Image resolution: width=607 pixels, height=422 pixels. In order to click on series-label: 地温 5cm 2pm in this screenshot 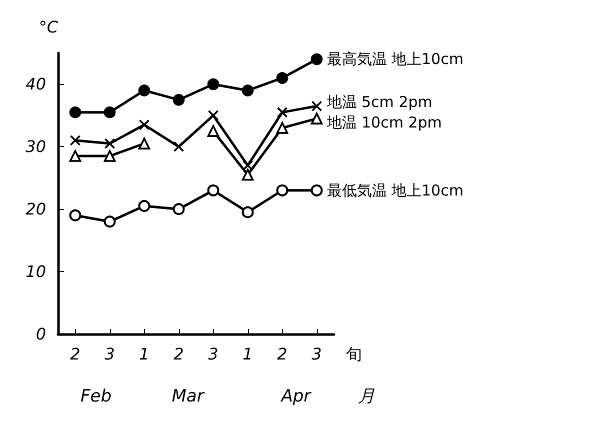, I will do `click(379, 102)`.